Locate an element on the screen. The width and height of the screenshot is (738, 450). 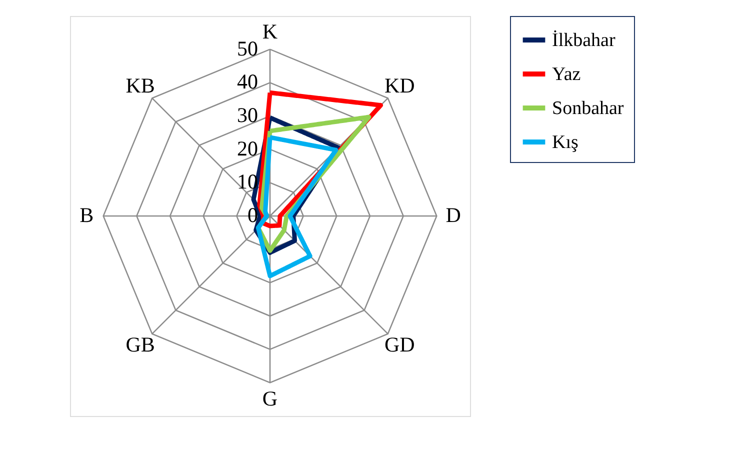
y-tick-label: 50 is located at coordinates (247, 48).